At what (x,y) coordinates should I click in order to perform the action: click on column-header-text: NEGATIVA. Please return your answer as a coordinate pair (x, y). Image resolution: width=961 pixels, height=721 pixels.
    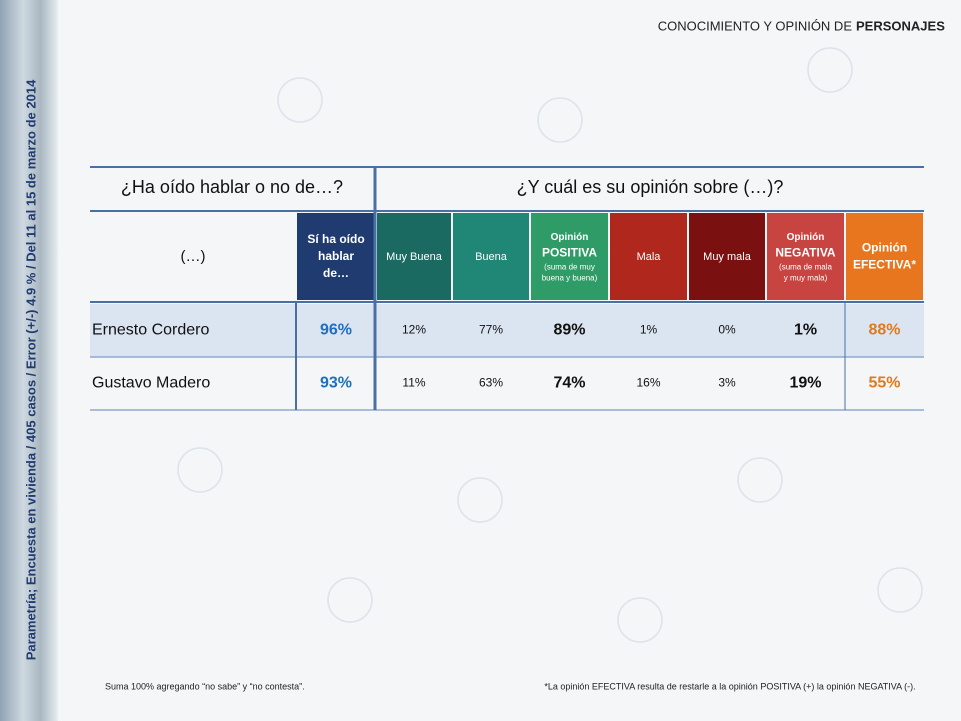
    Looking at the image, I should click on (805, 253).